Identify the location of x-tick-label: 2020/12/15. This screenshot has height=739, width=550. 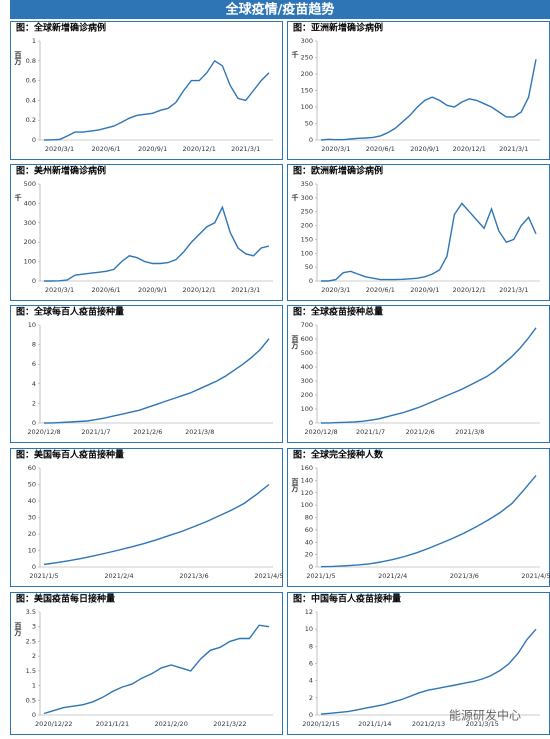
(320, 724).